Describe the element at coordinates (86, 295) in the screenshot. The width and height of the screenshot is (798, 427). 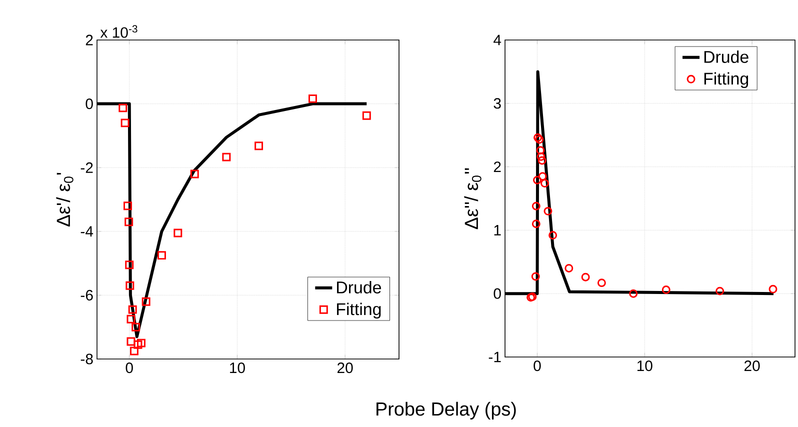
I see `y-tick-label: -6` at that location.